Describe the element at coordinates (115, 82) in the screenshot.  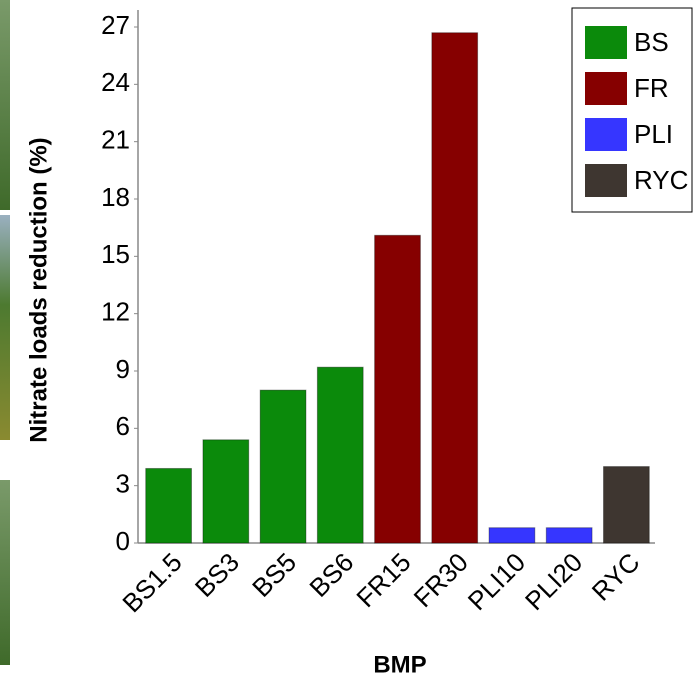
I see `y-tick-label: 24` at that location.